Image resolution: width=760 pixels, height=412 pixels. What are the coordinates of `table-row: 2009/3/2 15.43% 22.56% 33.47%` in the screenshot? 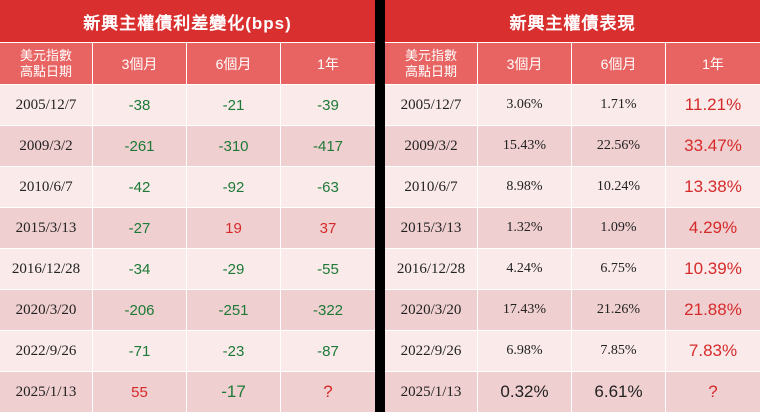 It's located at (572, 145).